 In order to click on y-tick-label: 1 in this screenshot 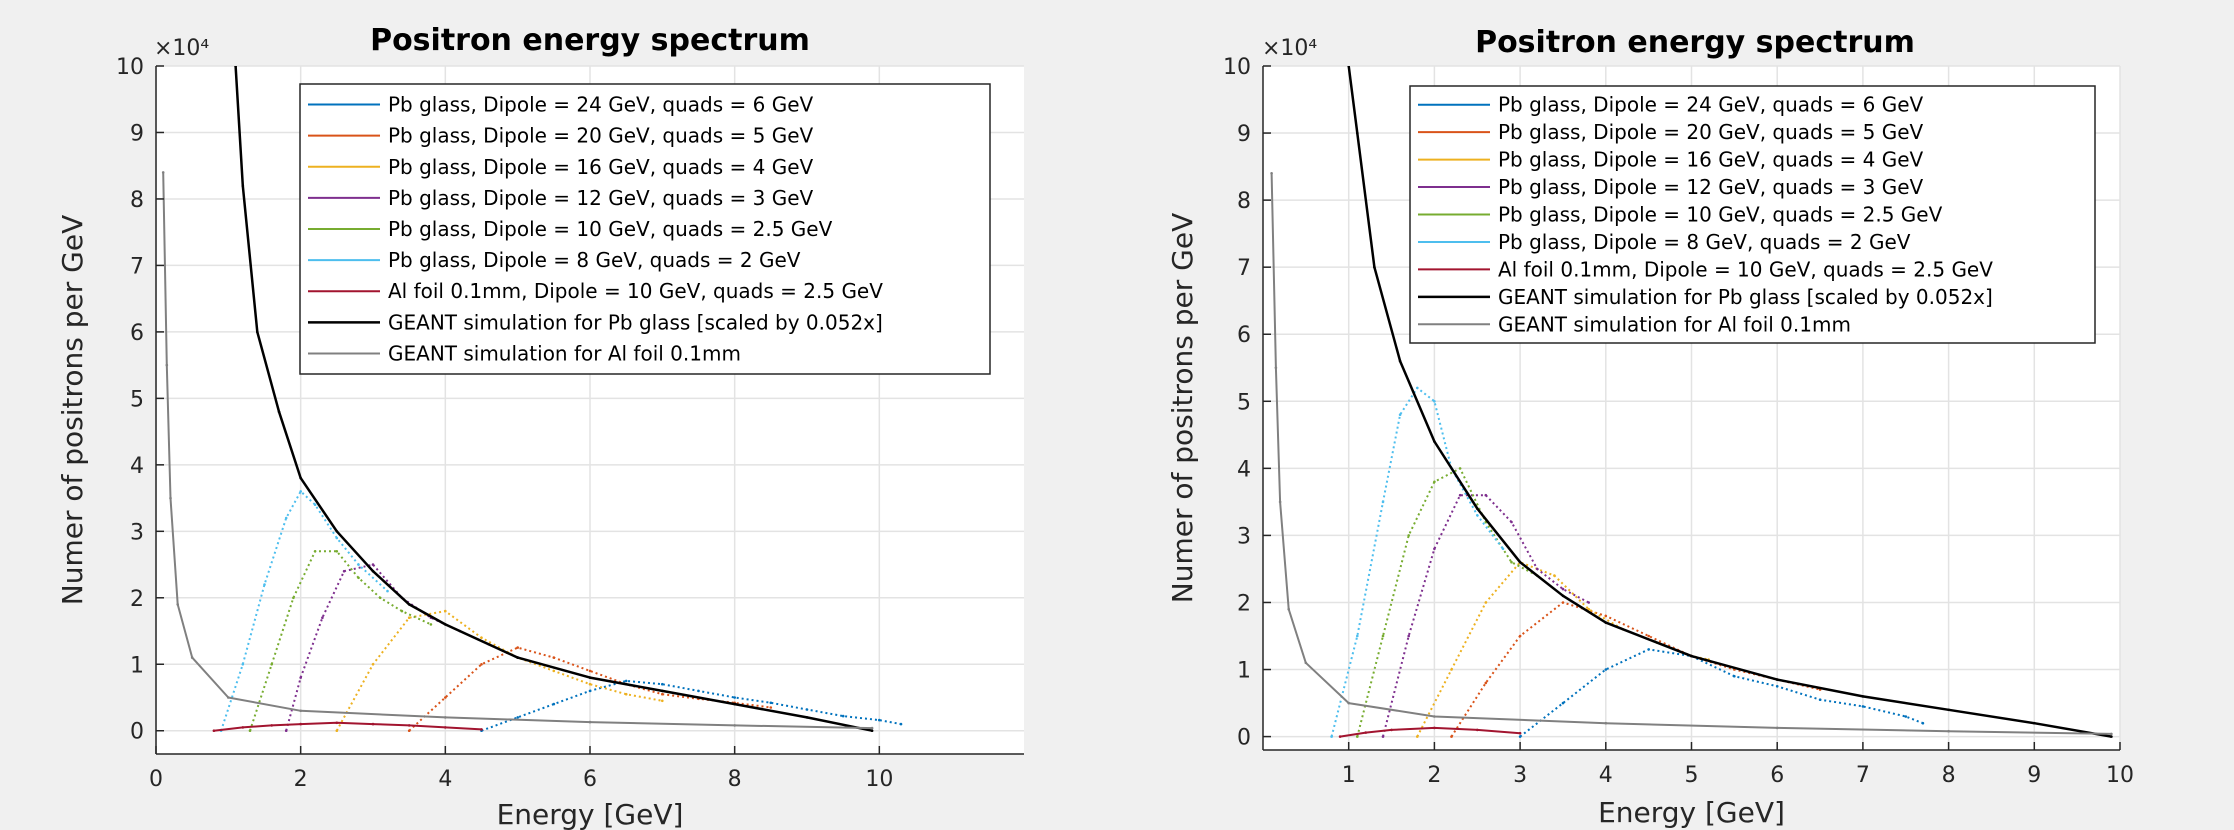, I will do `click(137, 665)`.